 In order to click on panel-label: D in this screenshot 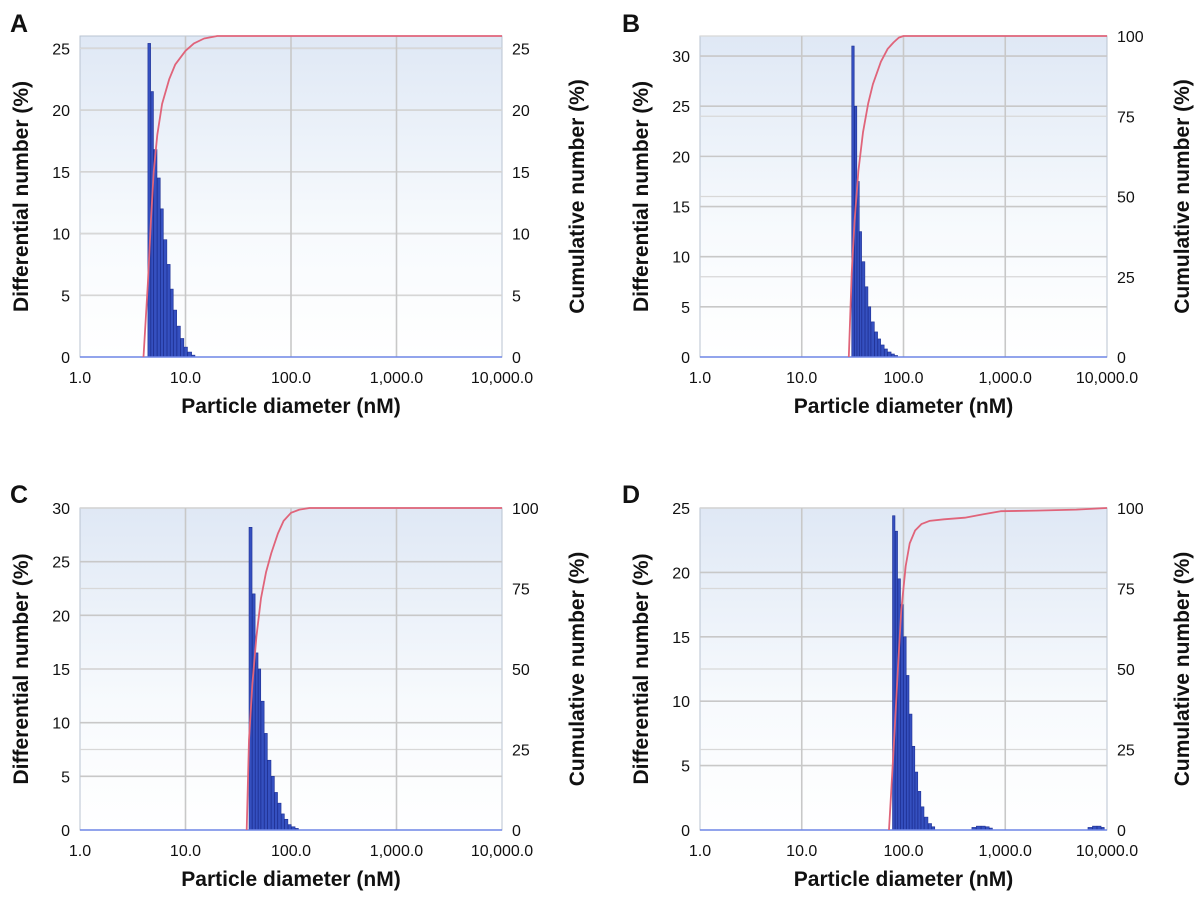, I will do `click(631, 495)`.